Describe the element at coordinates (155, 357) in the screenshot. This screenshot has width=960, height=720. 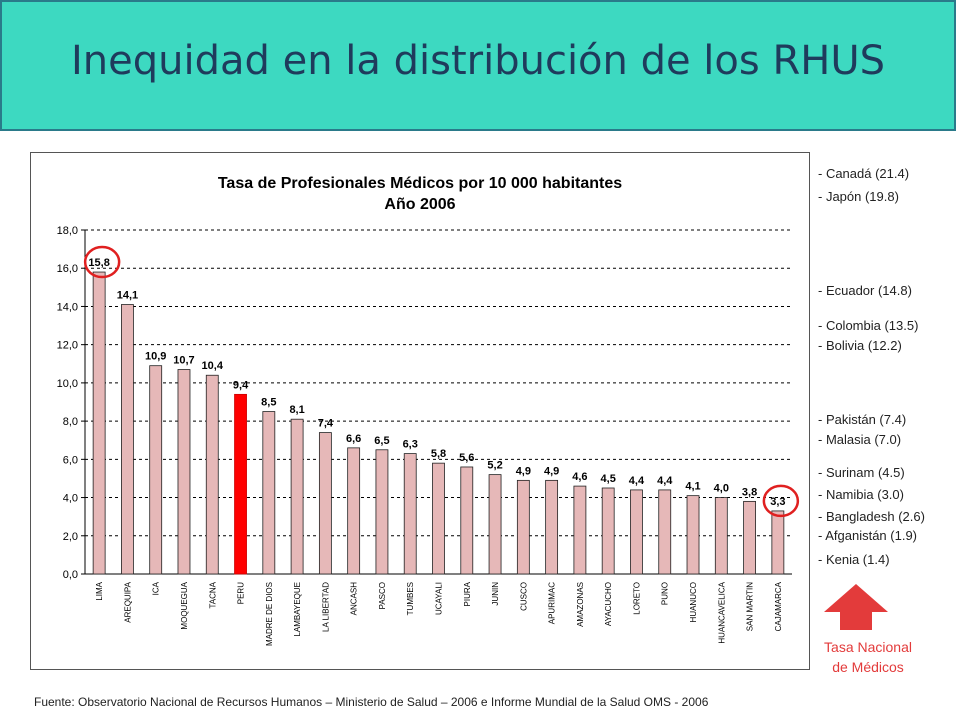
I see `data-label: 10,9` at that location.